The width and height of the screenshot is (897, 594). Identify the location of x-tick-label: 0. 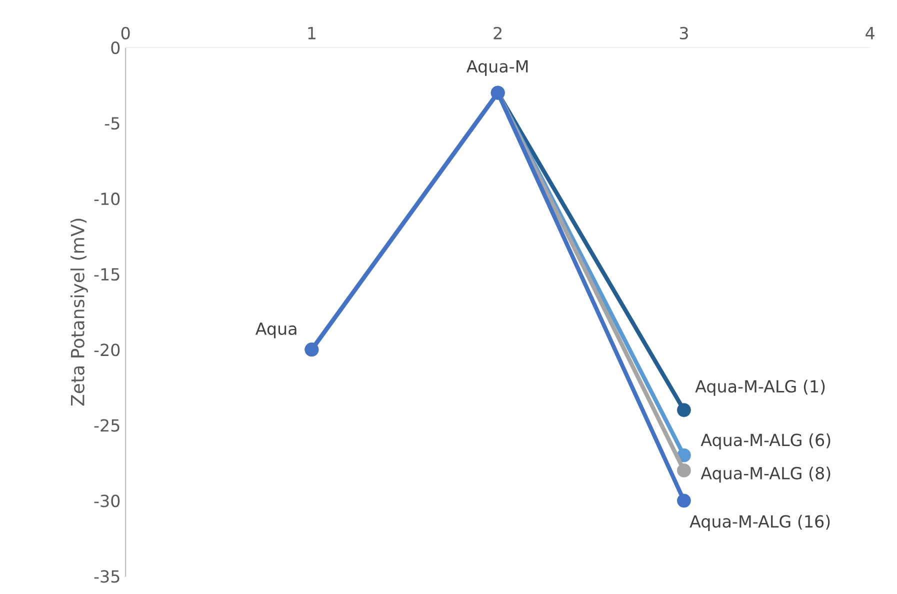
(125, 33).